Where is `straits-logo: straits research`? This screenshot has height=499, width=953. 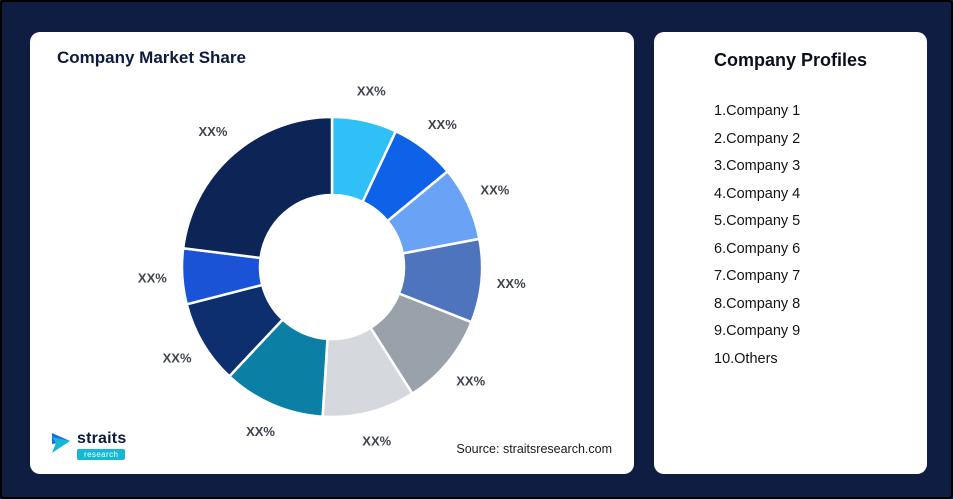 straits-logo: straits research is located at coordinates (88, 445).